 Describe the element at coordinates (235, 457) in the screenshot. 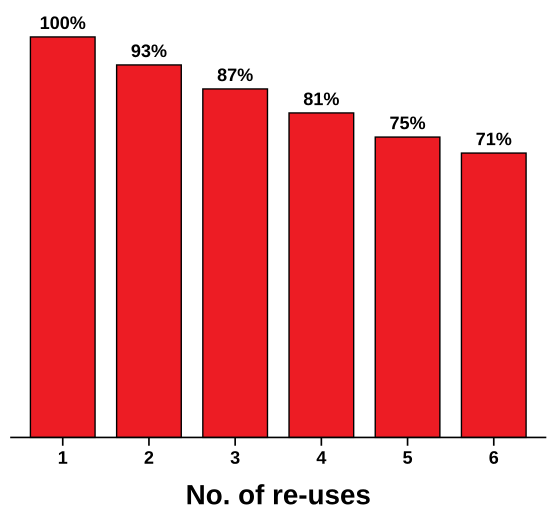

I see `x-tick-label: 3` at that location.